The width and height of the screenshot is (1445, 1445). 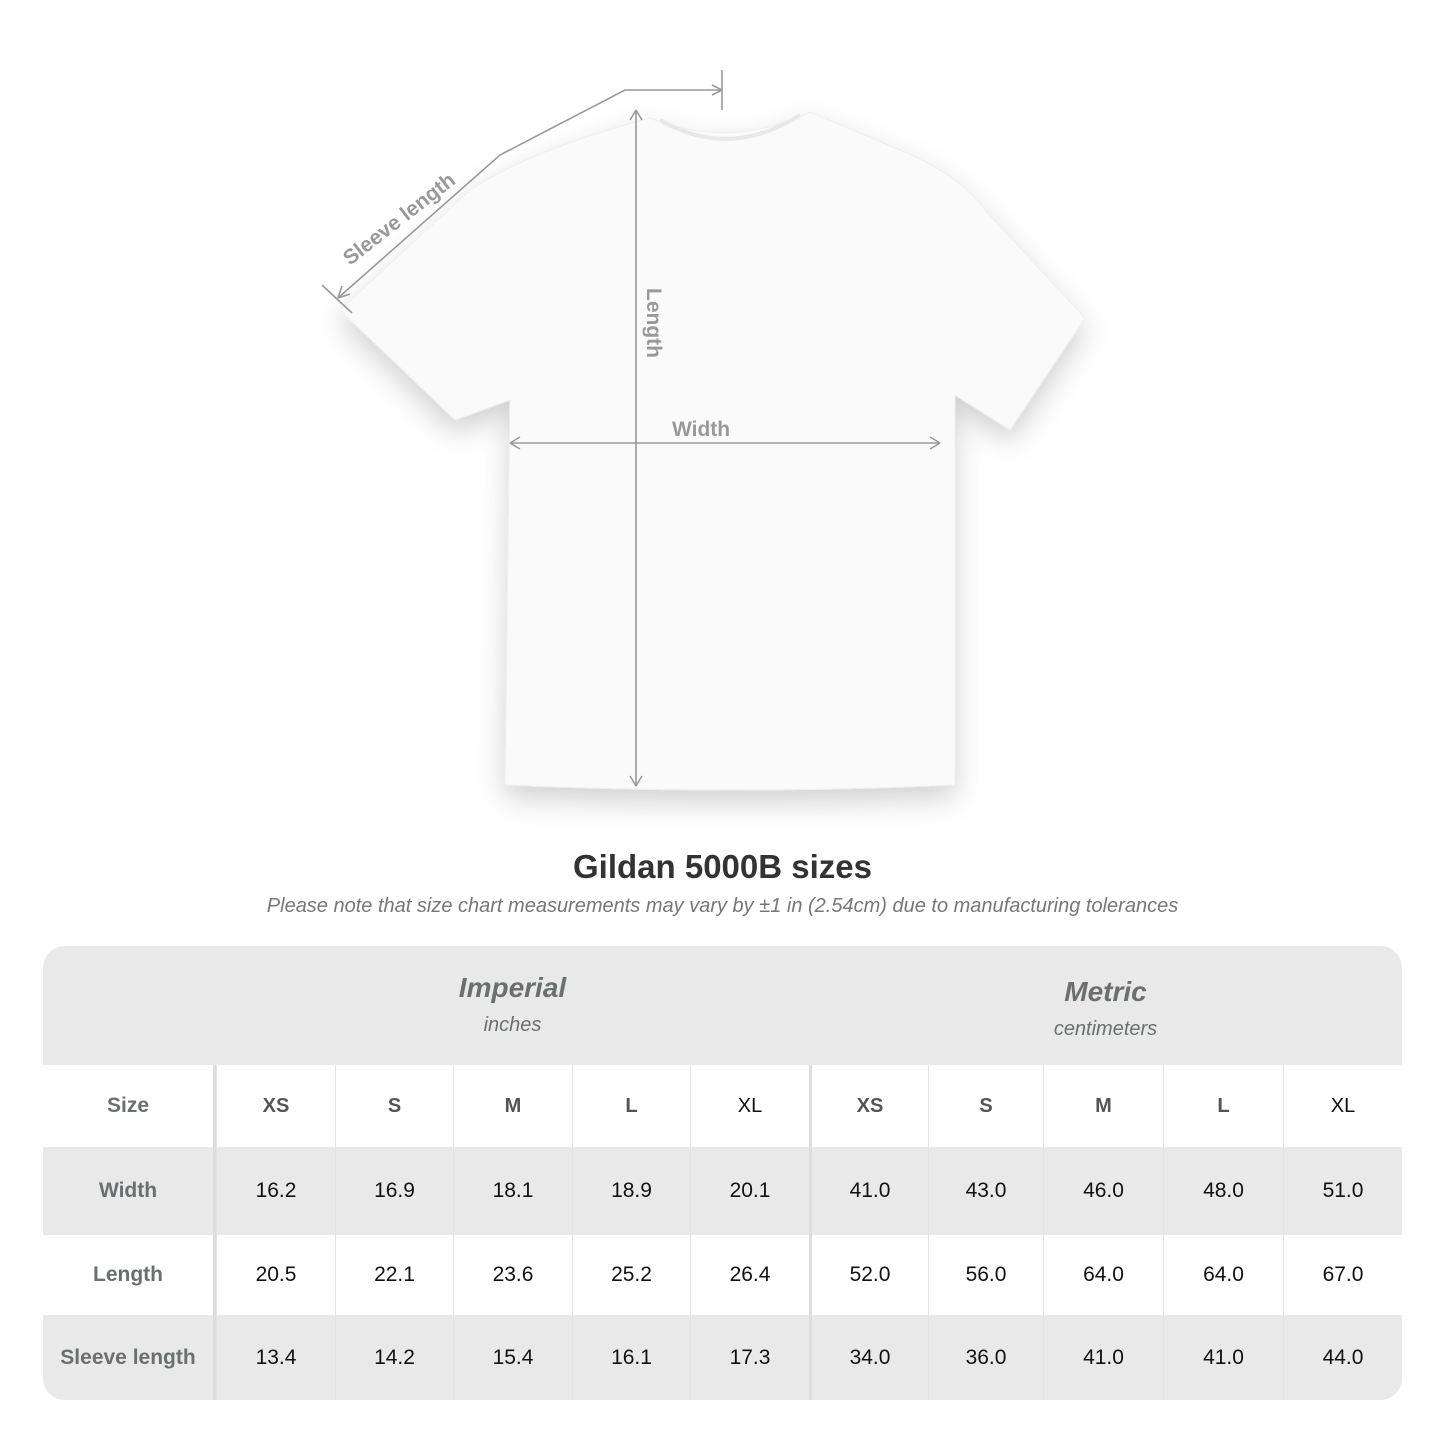 I want to click on row-label: Length, so click(x=129, y=1275).